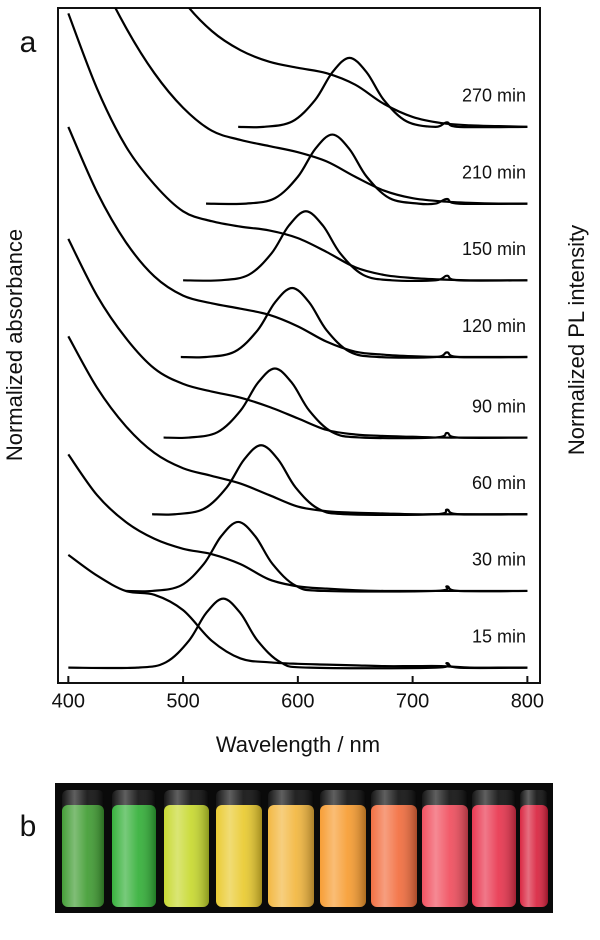 The image size is (600, 940). I want to click on series-label: 270 min, so click(494, 96).